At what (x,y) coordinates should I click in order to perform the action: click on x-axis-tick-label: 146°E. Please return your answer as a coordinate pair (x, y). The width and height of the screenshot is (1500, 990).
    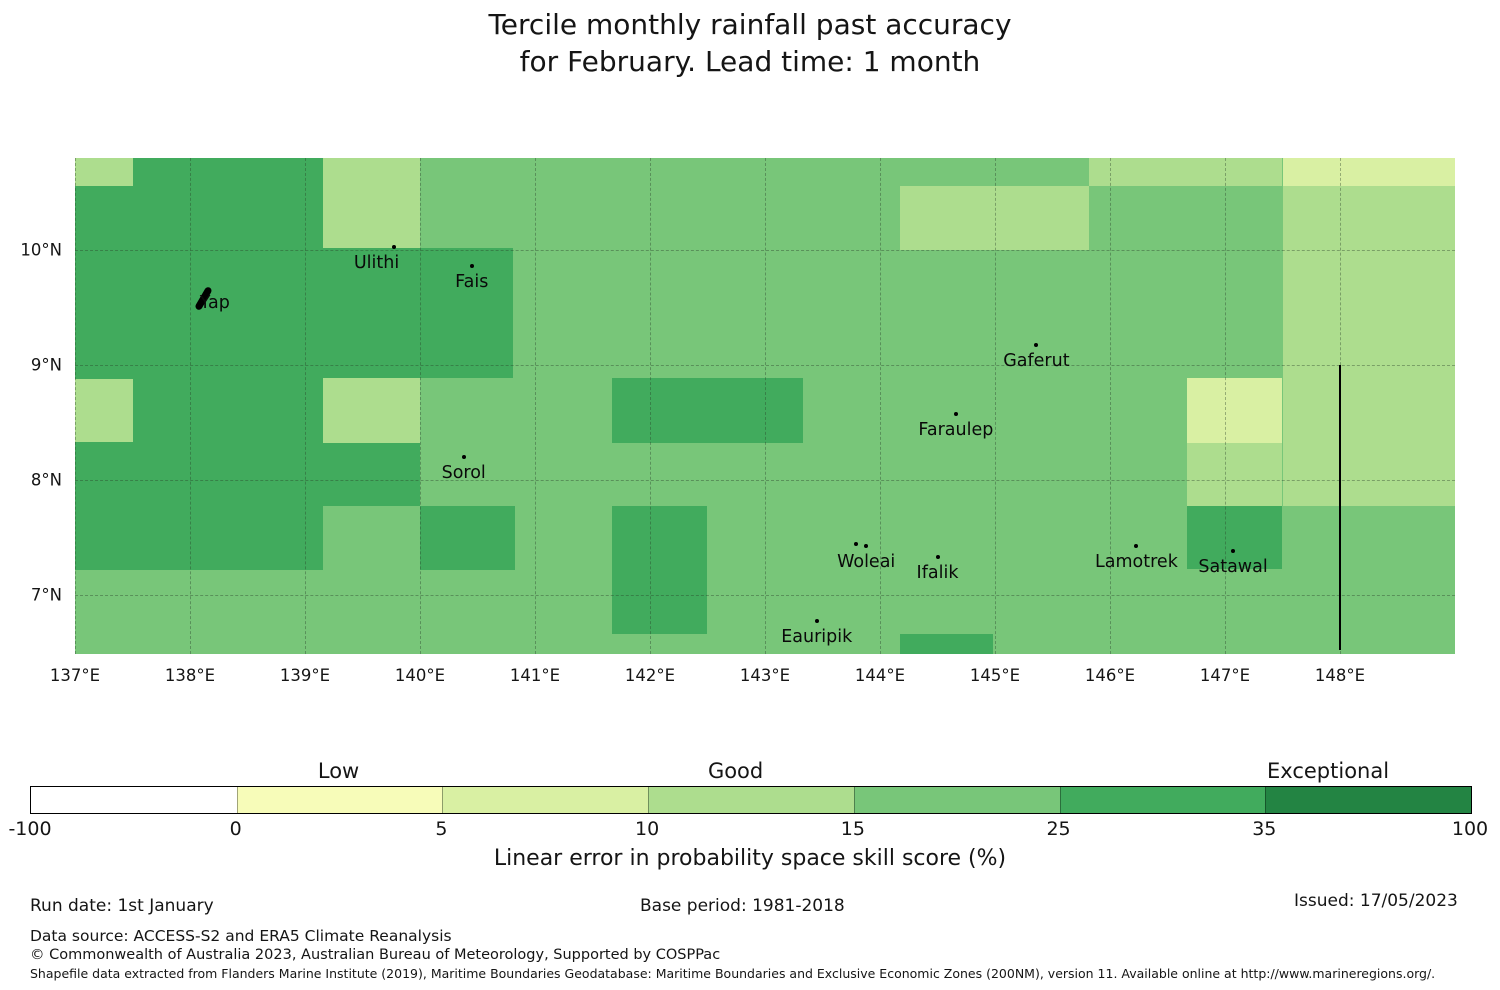
    Looking at the image, I should click on (1110, 675).